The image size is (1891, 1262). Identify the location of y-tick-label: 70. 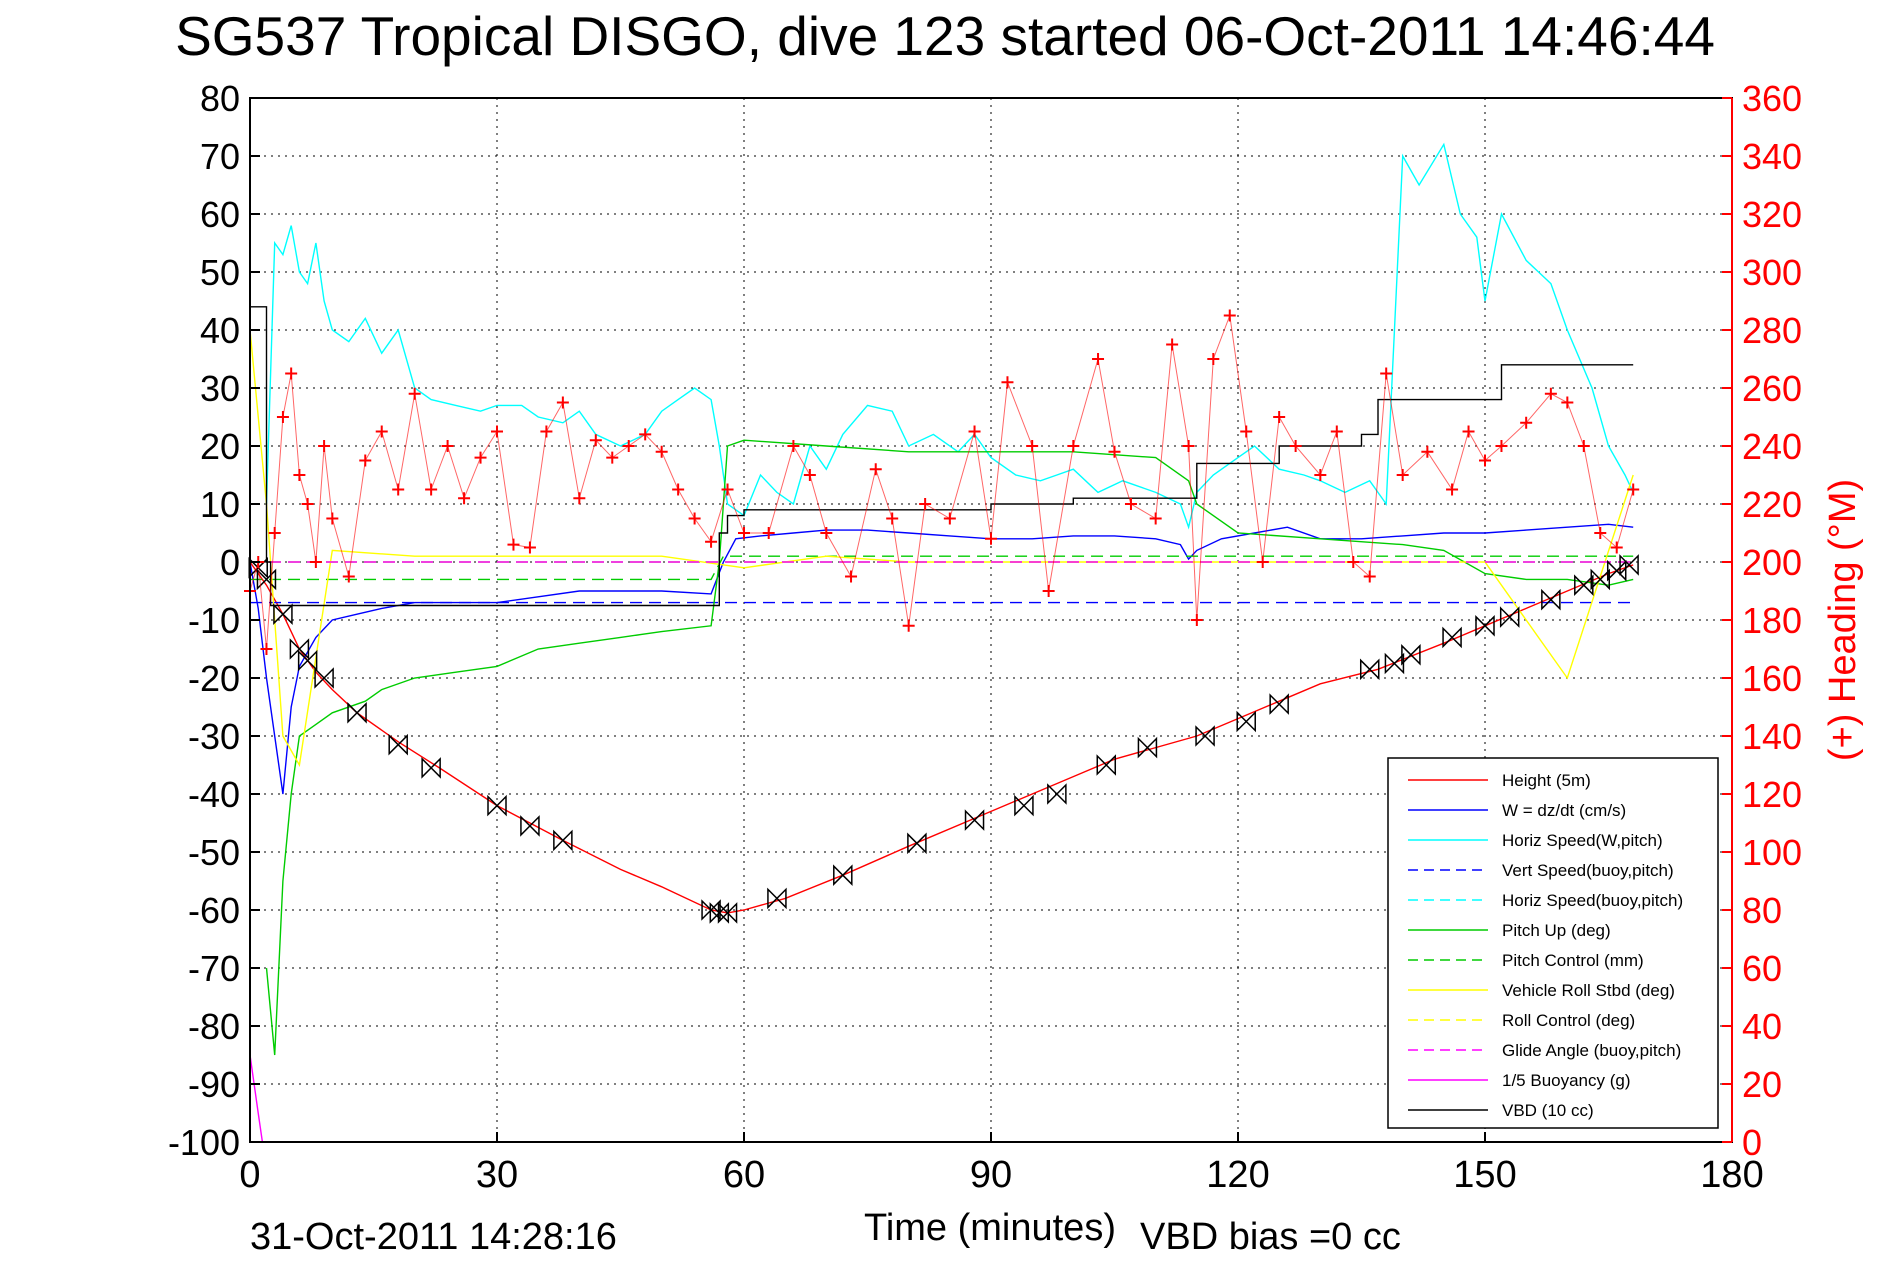
(220, 156).